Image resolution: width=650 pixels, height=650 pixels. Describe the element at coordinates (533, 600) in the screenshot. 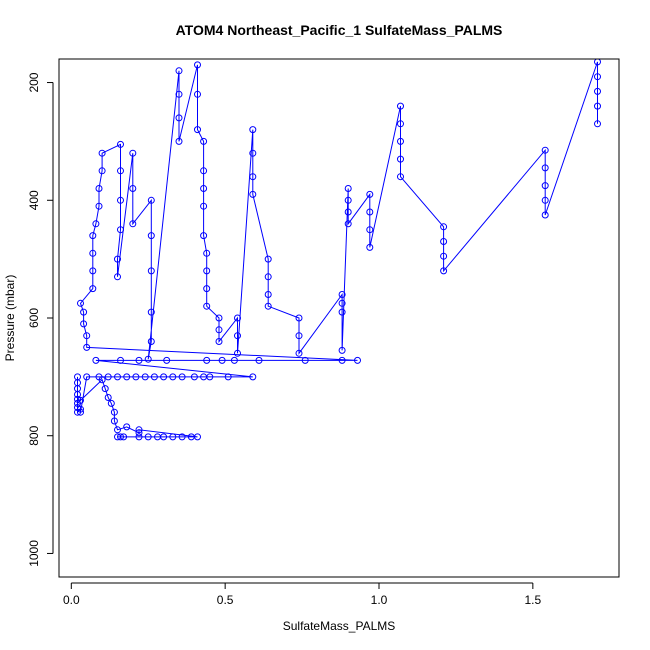

I see `x-tick-label: 1.5` at that location.